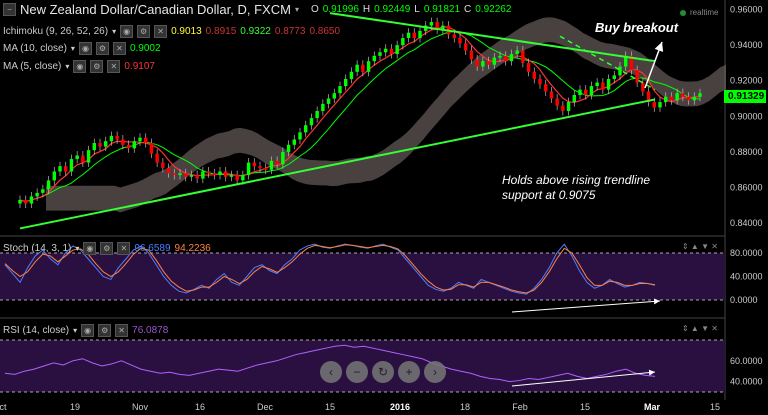 This screenshot has width=768, height=415. Describe the element at coordinates (221, 31) in the screenshot. I see `ichimoku-value-2: 0.8915` at that location.